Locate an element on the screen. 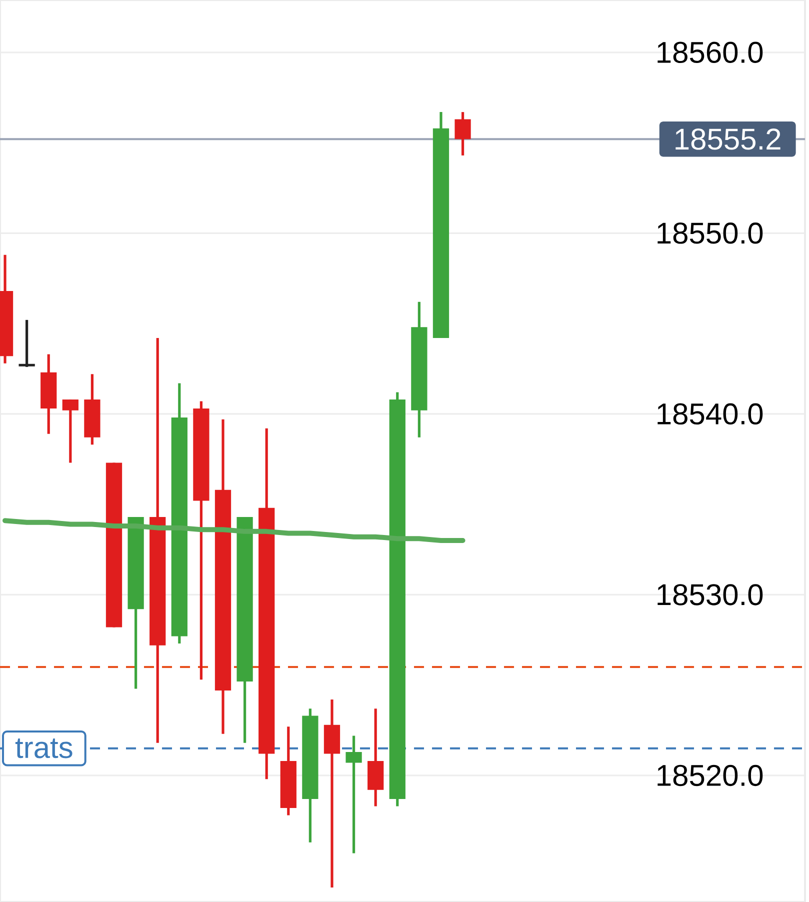 The width and height of the screenshot is (809, 902). y-tick-label: 18550.0 is located at coordinates (710, 233).